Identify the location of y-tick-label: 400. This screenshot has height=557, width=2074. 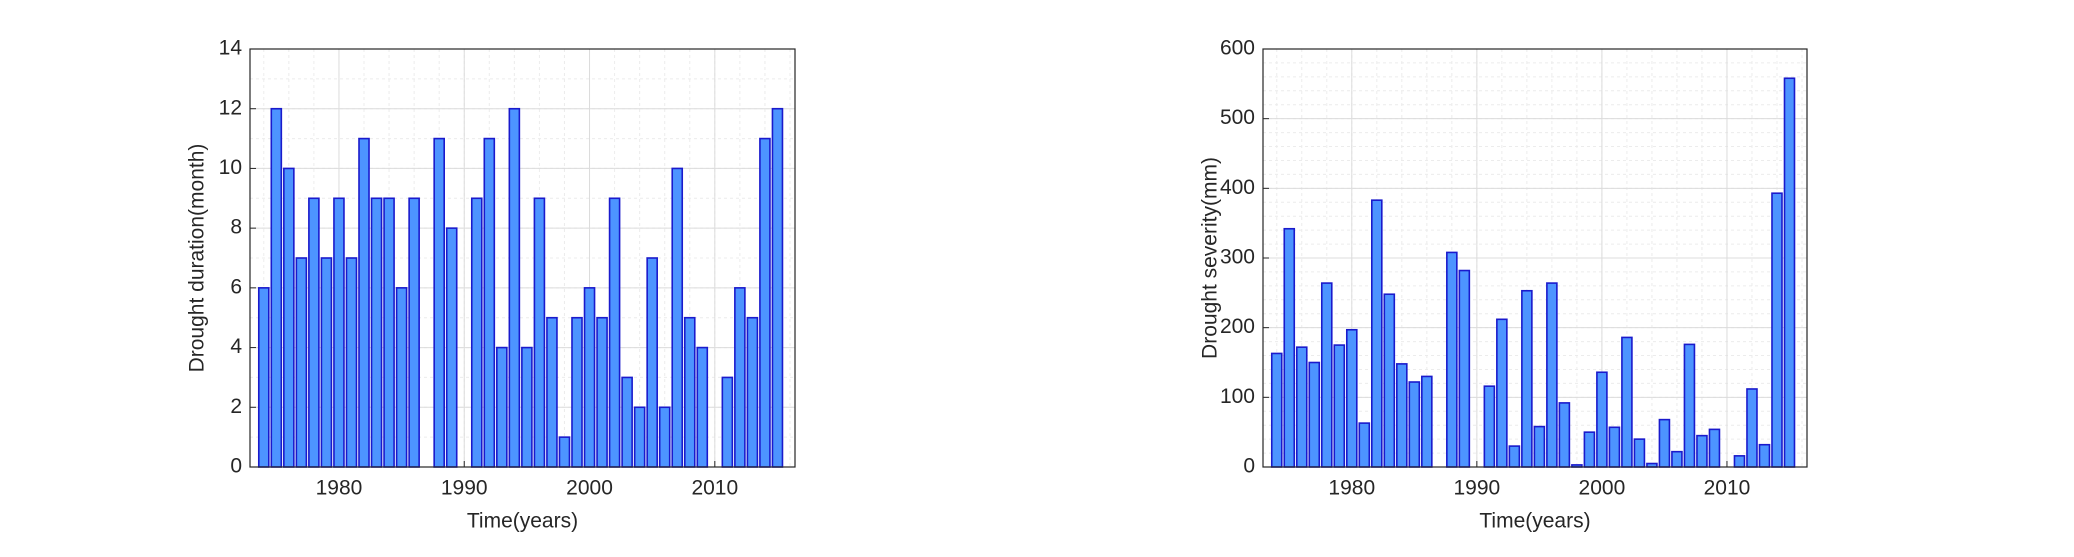
(1237, 187).